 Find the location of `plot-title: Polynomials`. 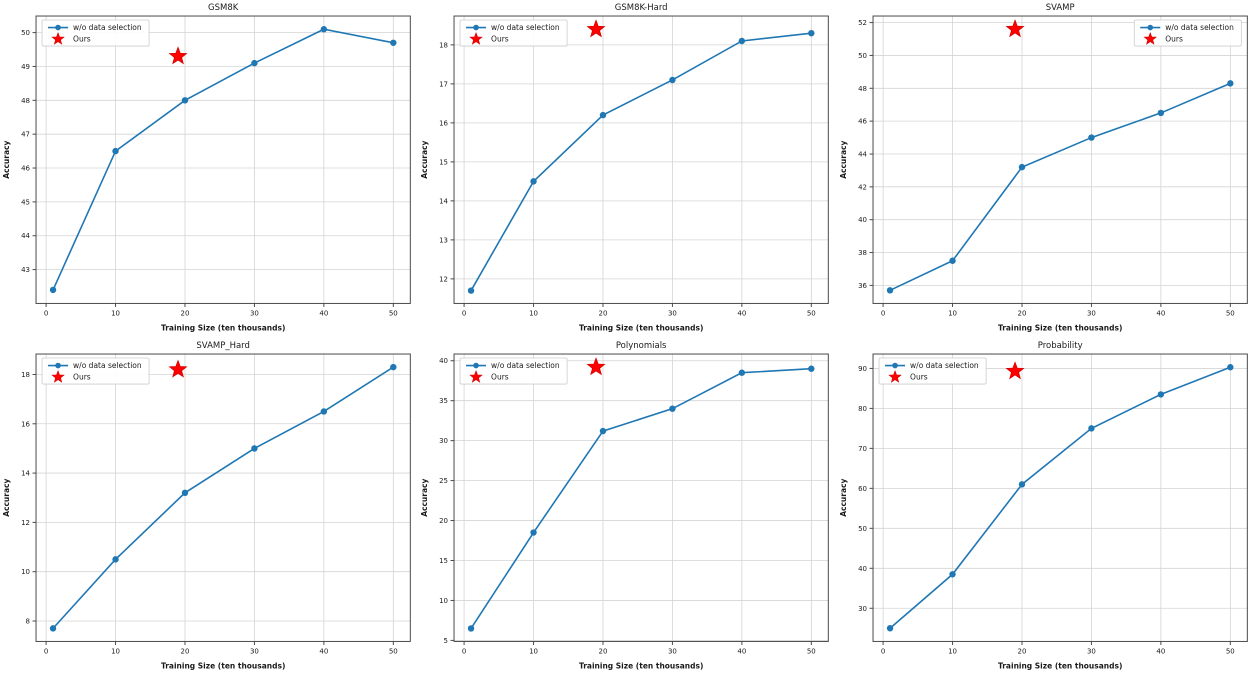

plot-title: Polynomials is located at coordinates (641, 346).